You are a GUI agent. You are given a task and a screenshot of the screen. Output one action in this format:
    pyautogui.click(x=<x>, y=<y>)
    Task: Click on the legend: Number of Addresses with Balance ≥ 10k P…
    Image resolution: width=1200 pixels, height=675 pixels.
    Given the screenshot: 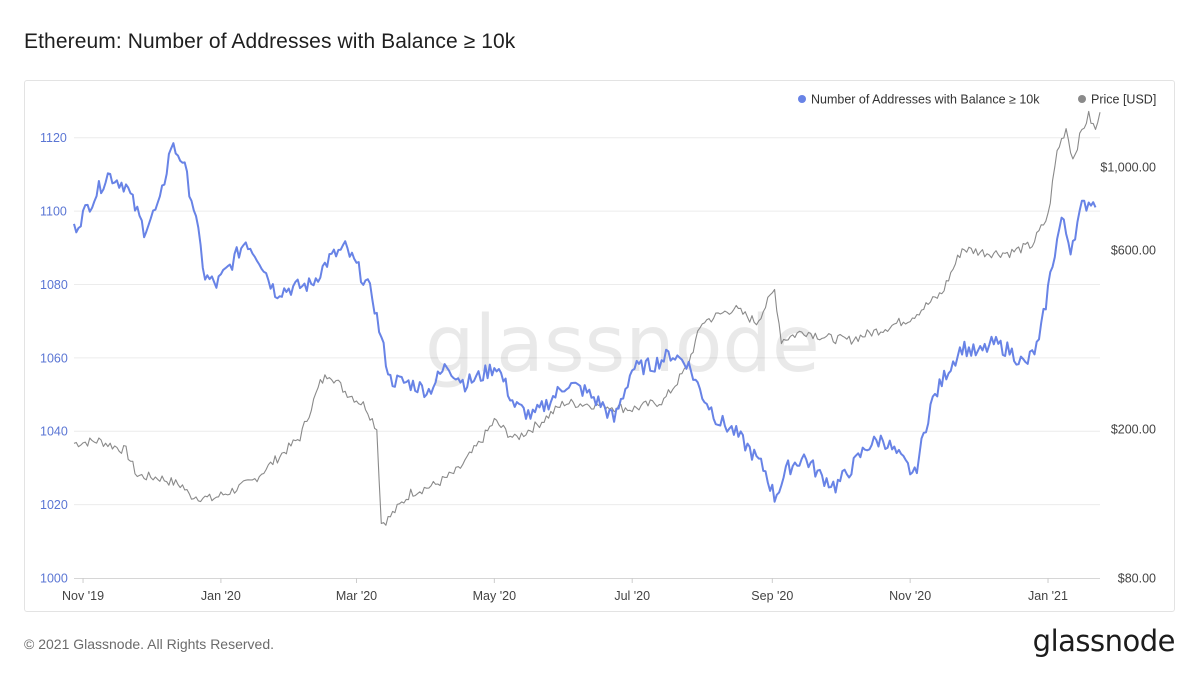 What is the action you would take?
    pyautogui.click(x=977, y=100)
    